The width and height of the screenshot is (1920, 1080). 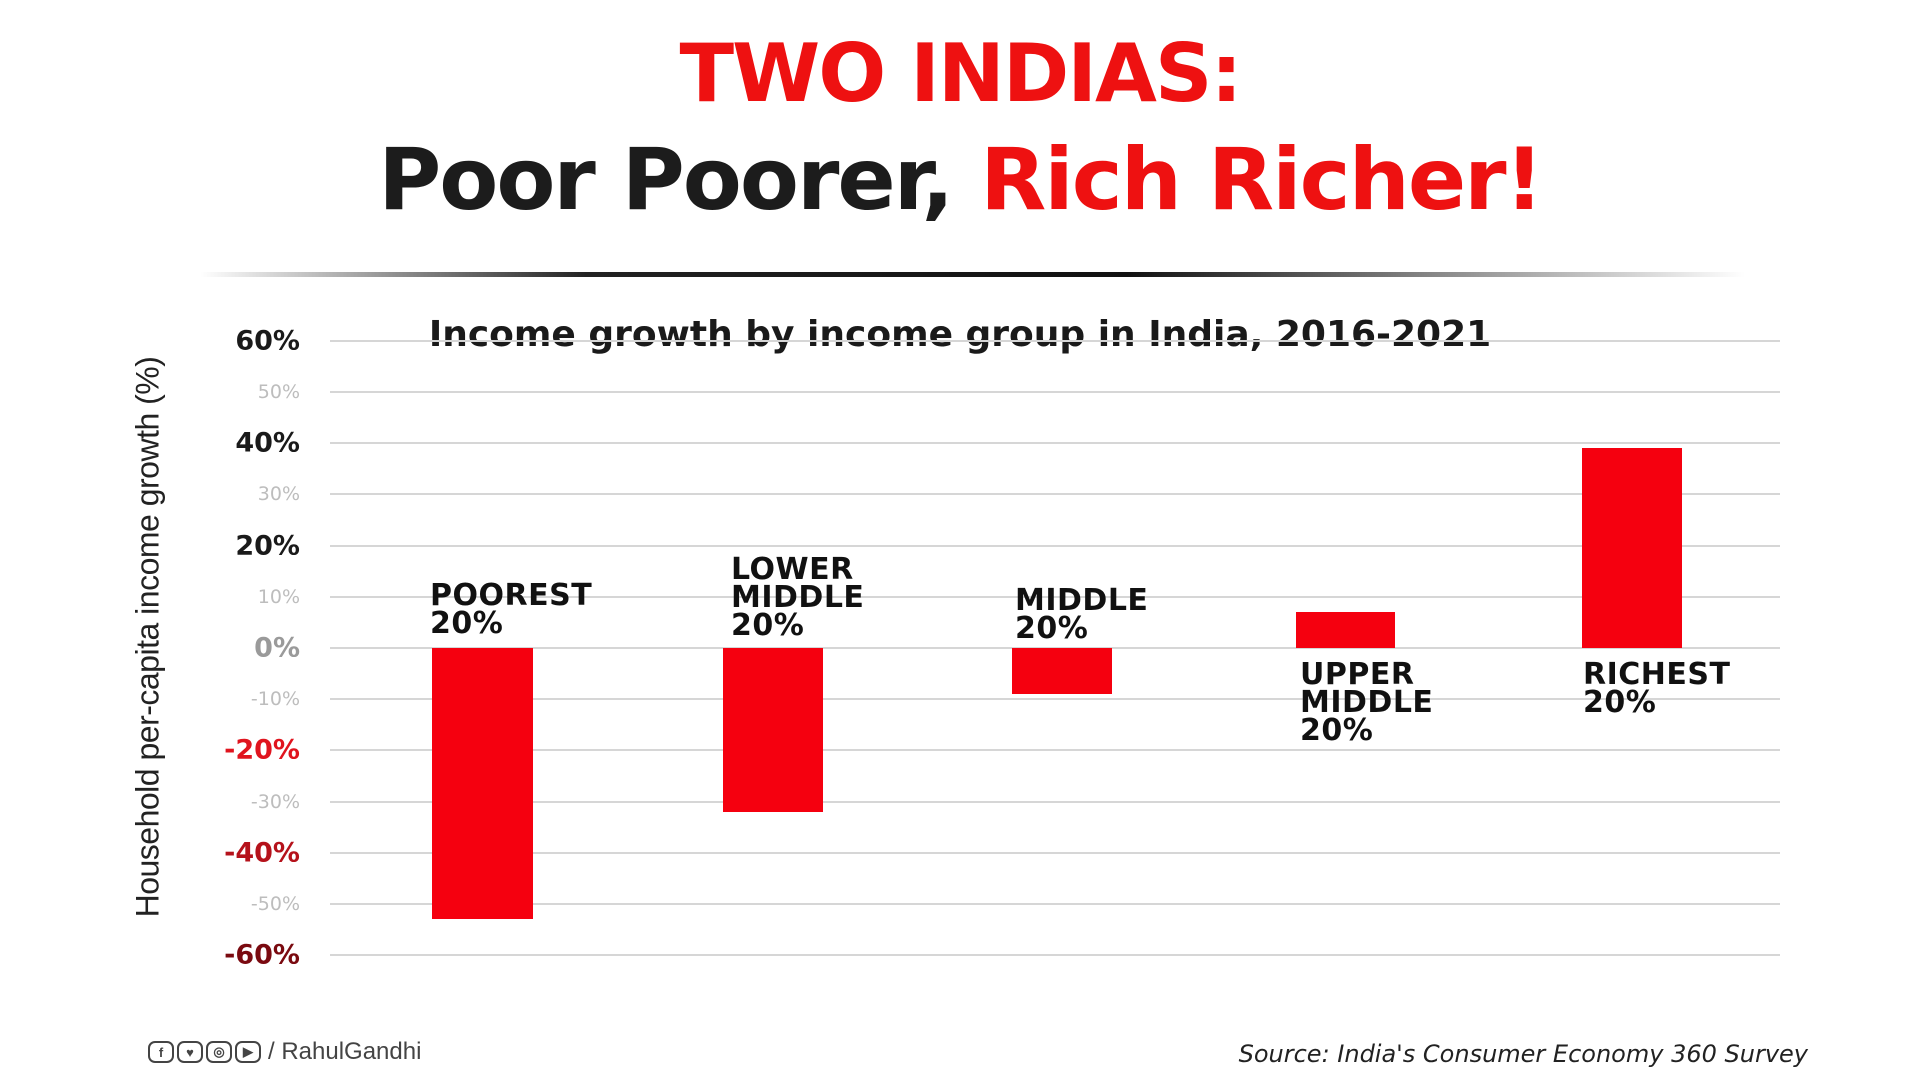 I want to click on social-handles: f ♥ ◎ ▶ / RahulGandhi, so click(x=284, y=1052).